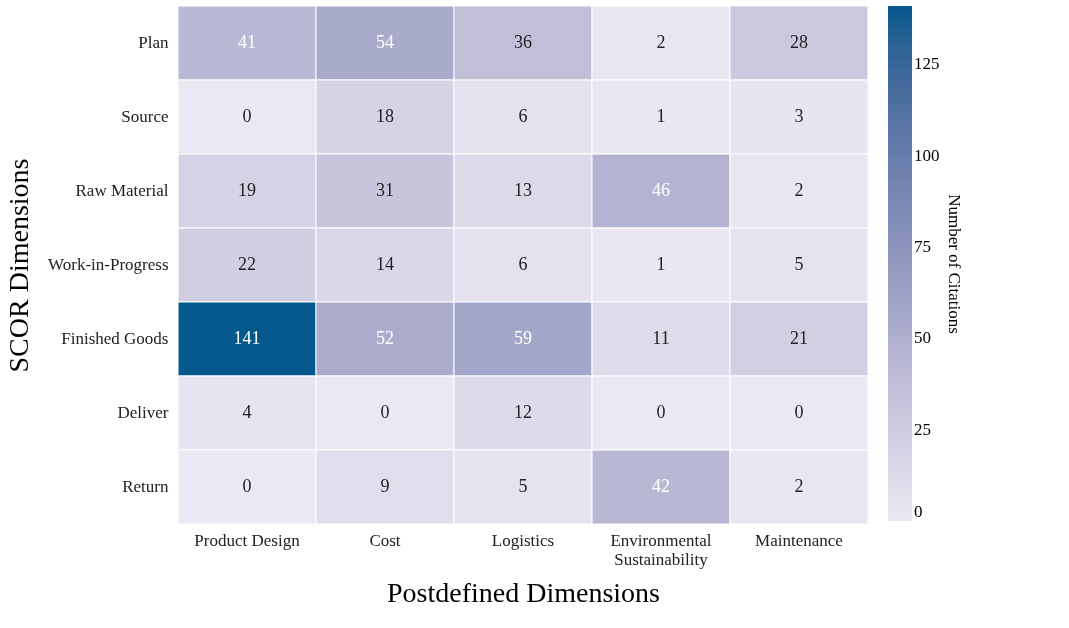 This screenshot has width=1069, height=628. What do you see at coordinates (247, 412) in the screenshot?
I see `data-label: 4` at bounding box center [247, 412].